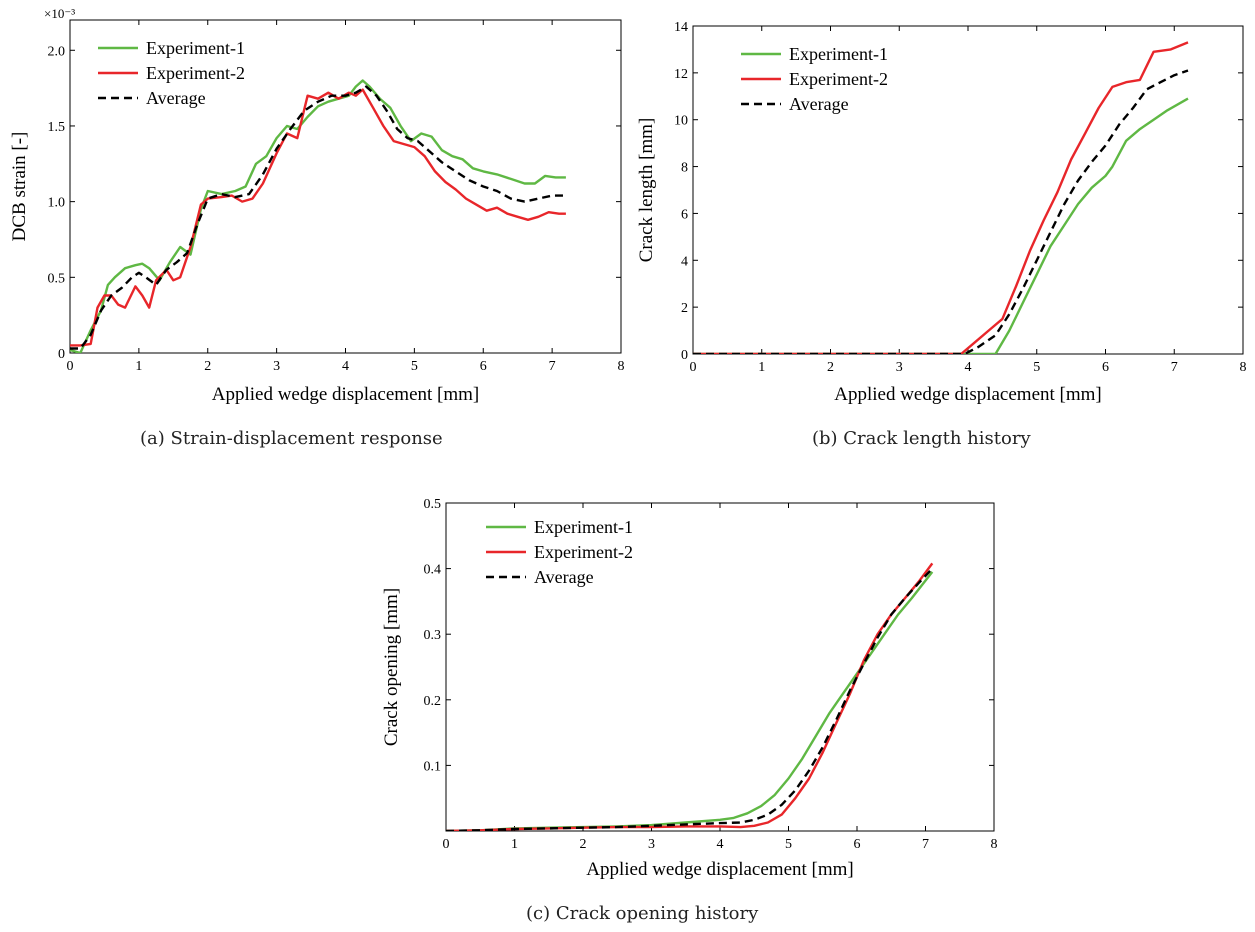 The width and height of the screenshot is (1255, 932). I want to click on y-exponent-label: ×10⁻³, so click(59, 13).